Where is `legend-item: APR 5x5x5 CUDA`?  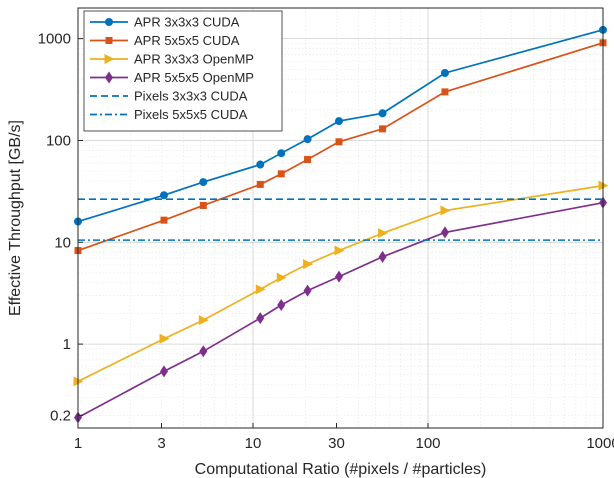
legend-item: APR 5x5x5 CUDA is located at coordinates (165, 40).